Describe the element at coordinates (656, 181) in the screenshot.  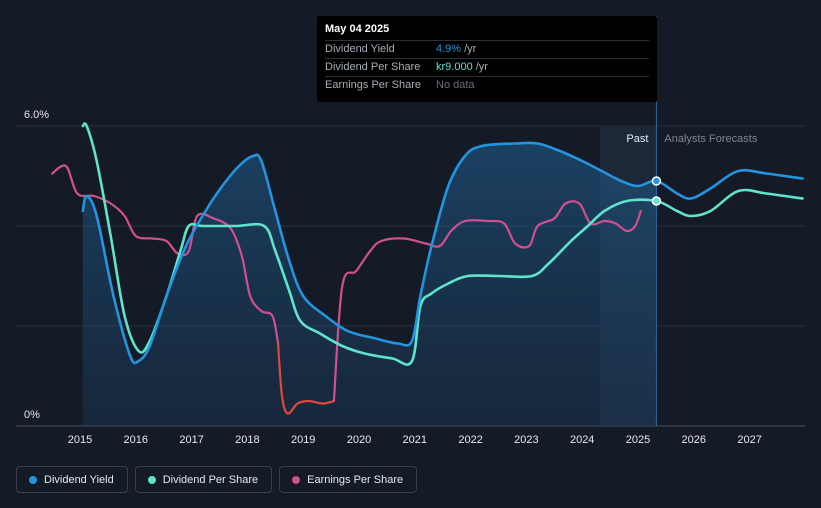
I see `dividend-yield-marker` at that location.